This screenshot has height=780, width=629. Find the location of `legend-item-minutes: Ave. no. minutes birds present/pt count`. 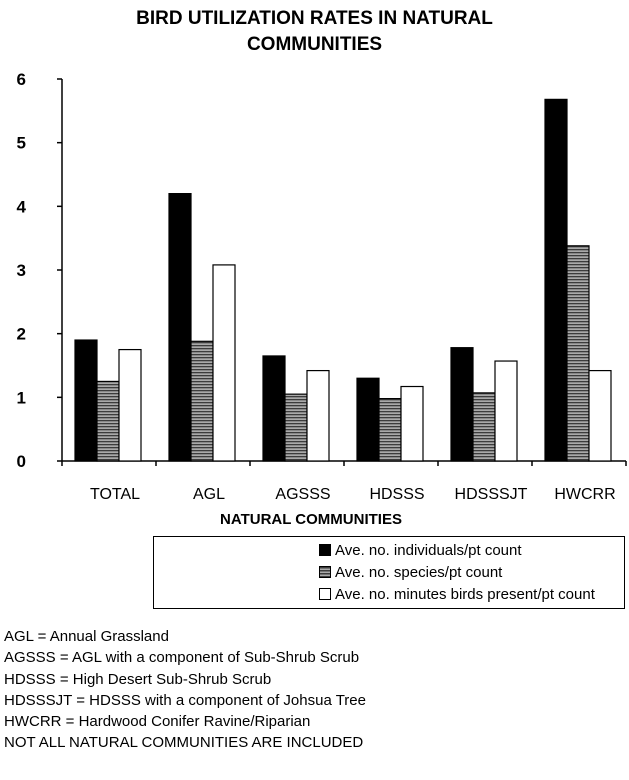

legend-item-minutes: Ave. no. minutes birds present/pt count is located at coordinates (457, 594).